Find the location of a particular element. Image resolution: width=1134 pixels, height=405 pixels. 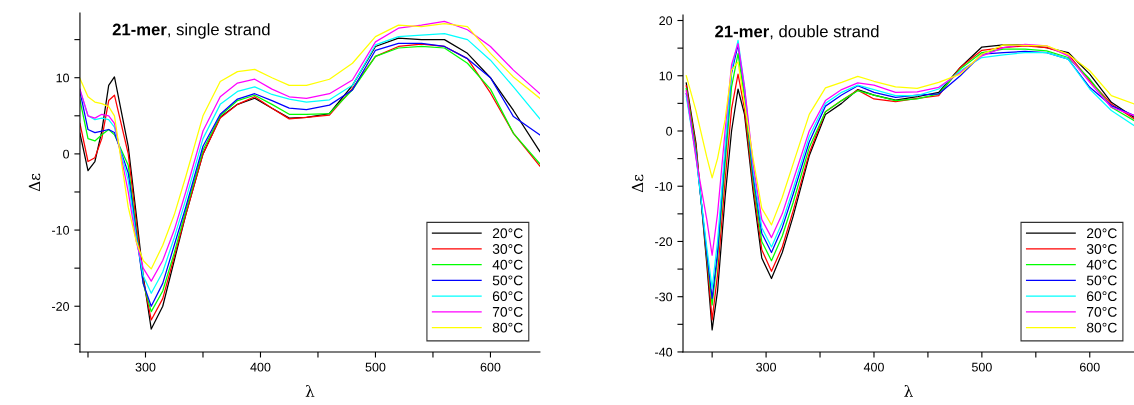

y-tick-label: 20 is located at coordinates (666, 21).